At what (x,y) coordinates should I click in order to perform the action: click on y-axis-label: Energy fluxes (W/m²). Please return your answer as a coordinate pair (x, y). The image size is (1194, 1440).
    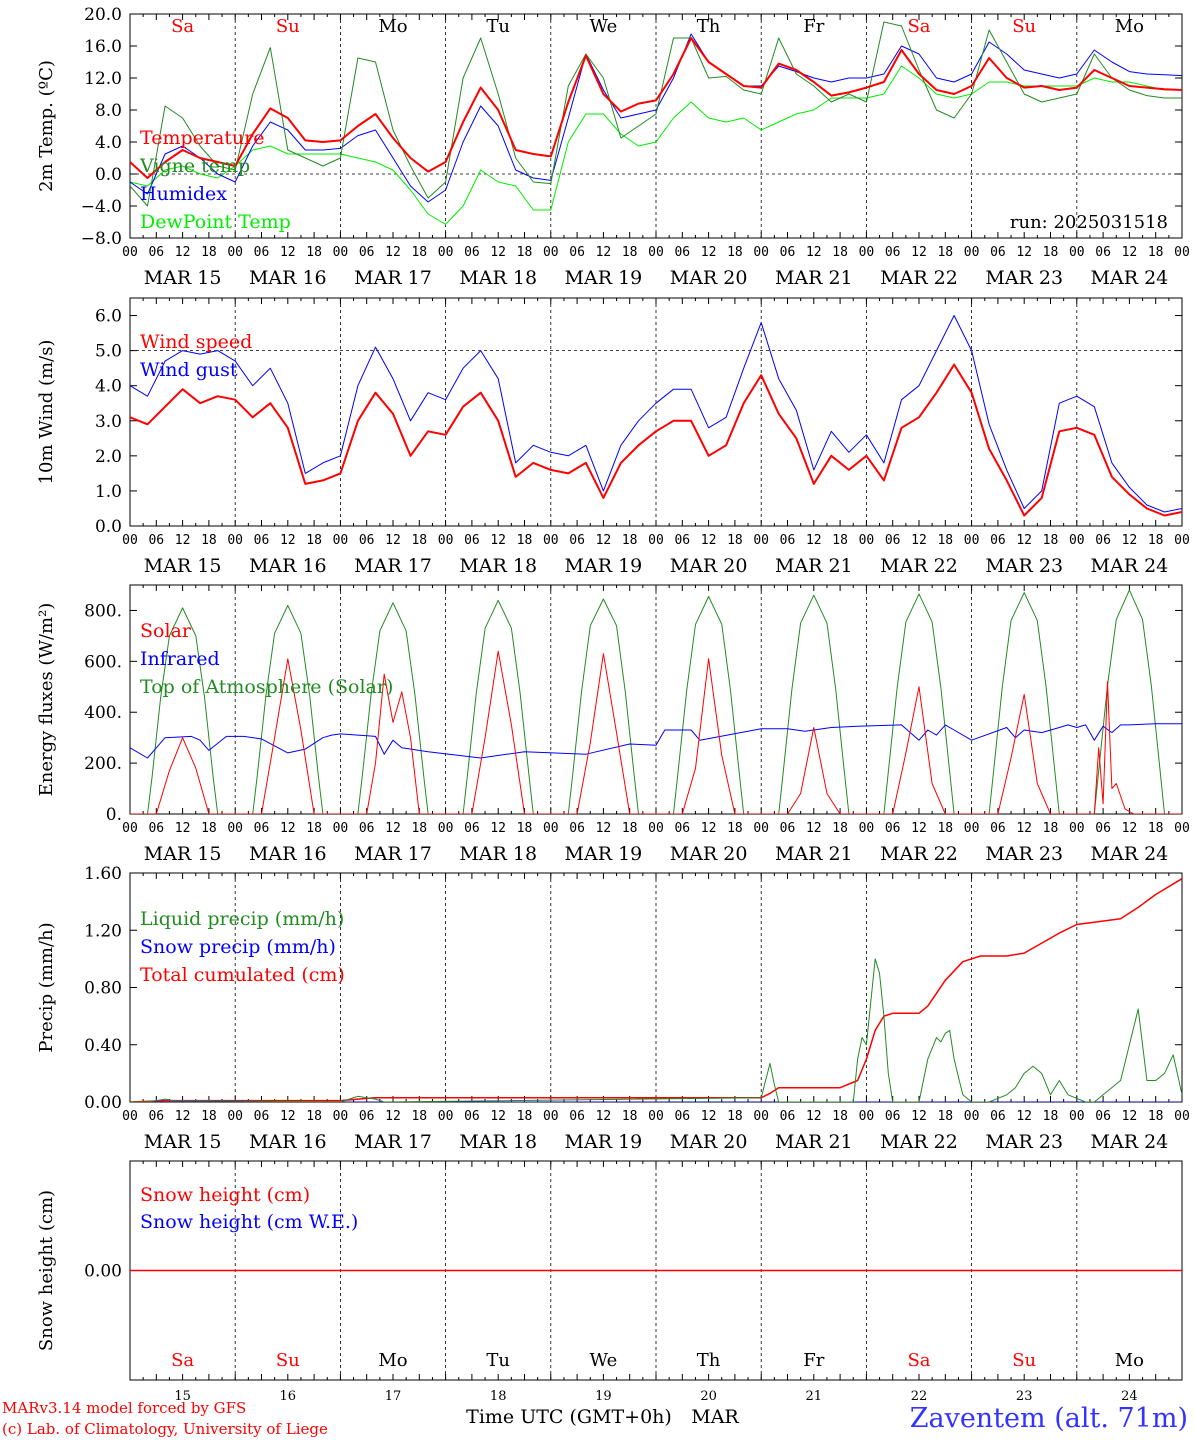
    Looking at the image, I should click on (46, 700).